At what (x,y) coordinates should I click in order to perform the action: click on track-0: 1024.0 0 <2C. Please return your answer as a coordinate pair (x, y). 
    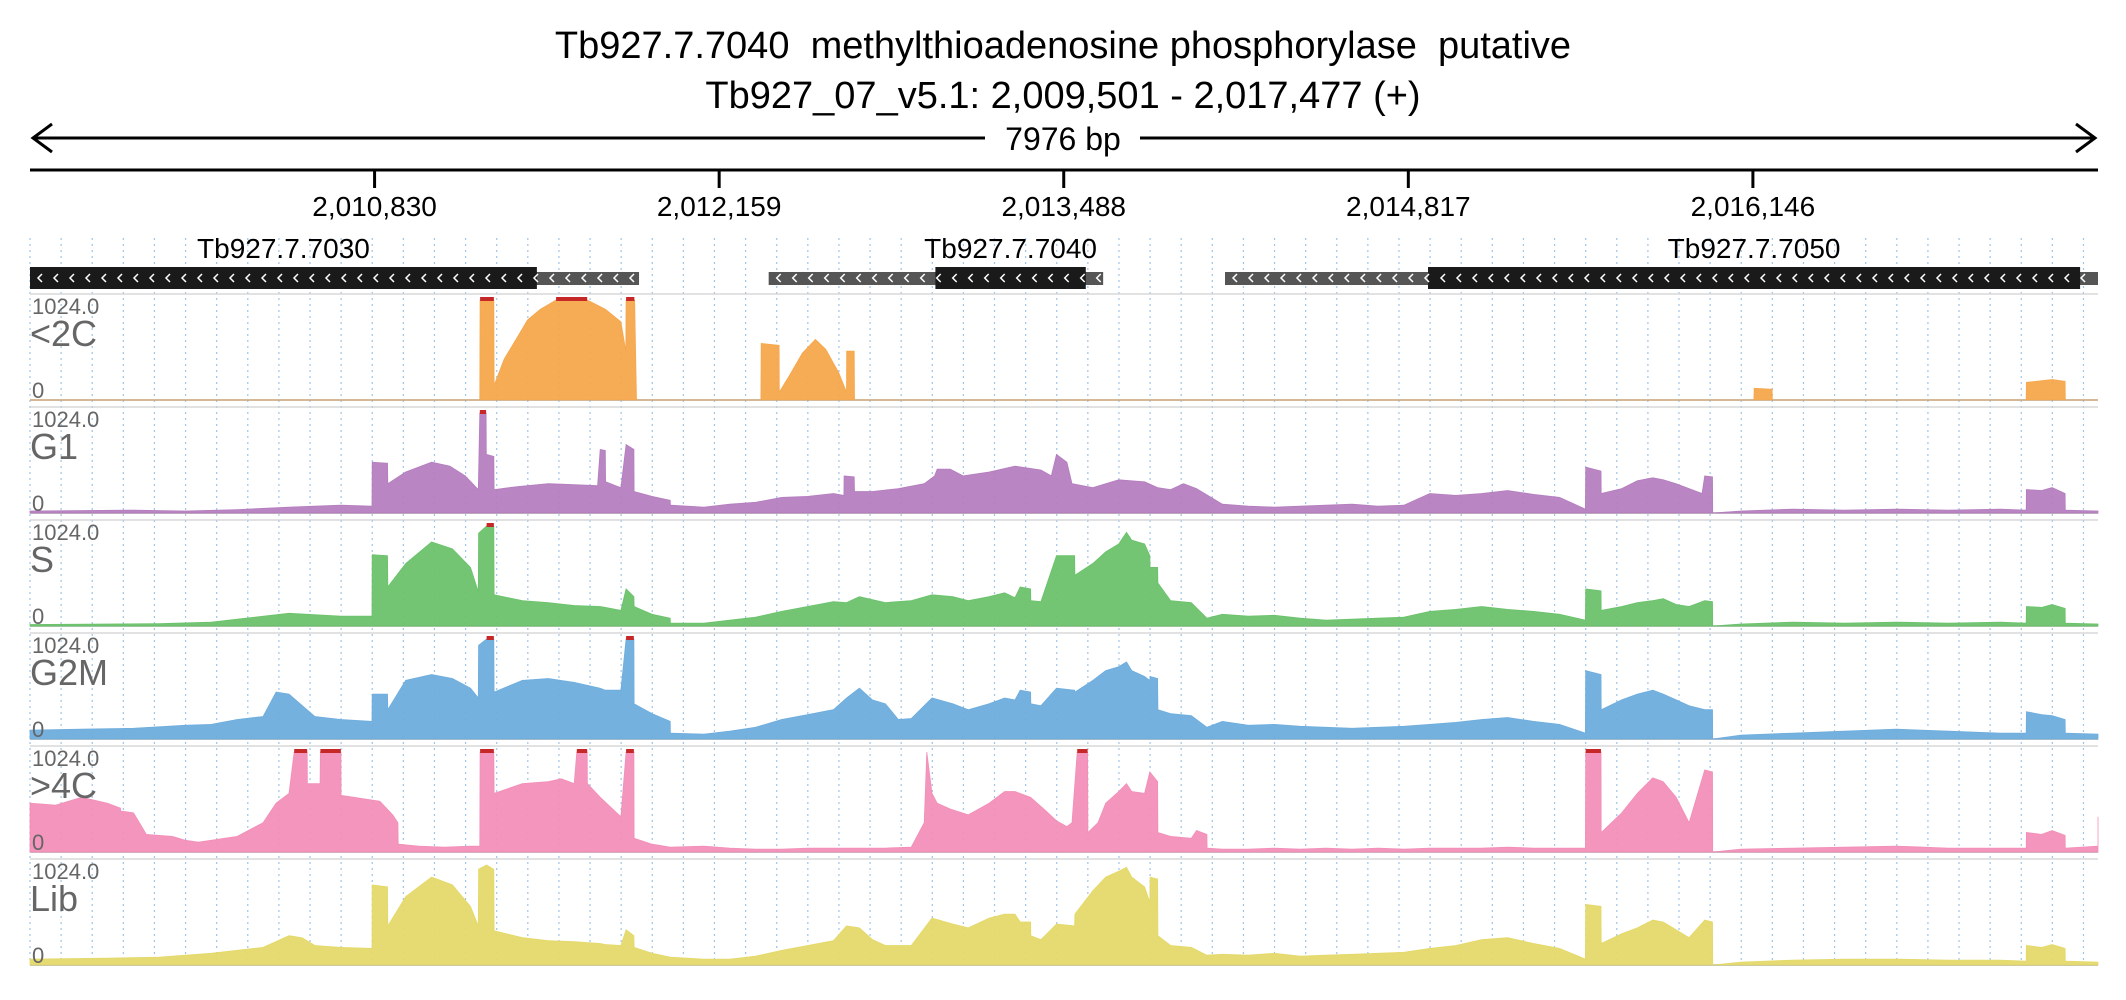
    Looking at the image, I should click on (1064, 348).